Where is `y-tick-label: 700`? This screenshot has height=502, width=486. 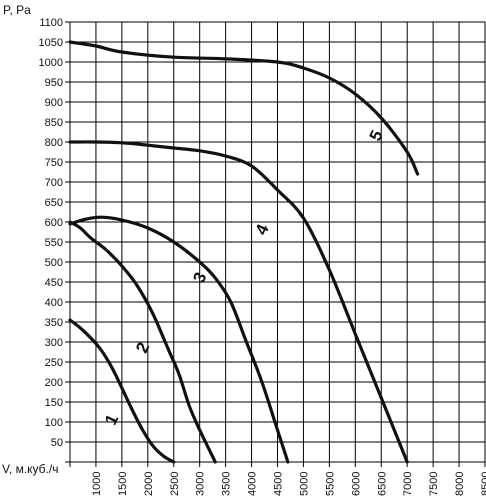 y-tick-label: 700 is located at coordinates (54, 183).